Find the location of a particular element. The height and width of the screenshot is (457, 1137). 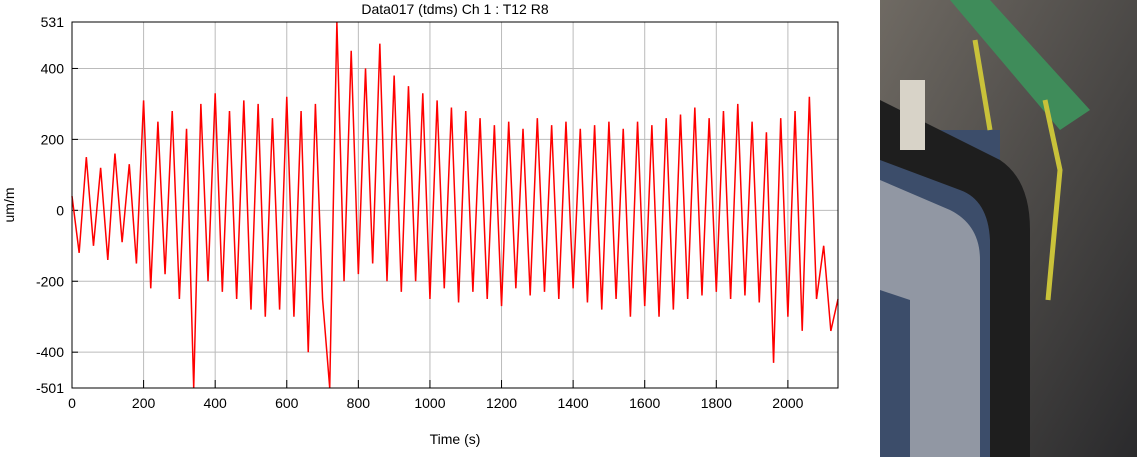

x-tick-label: 2000 is located at coordinates (787, 403).